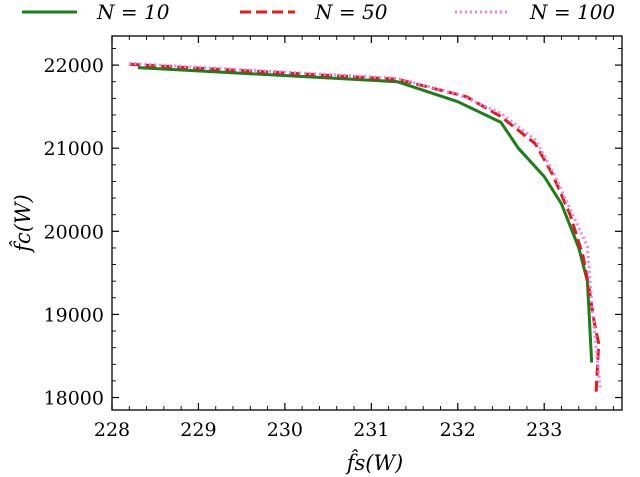  What do you see at coordinates (374, 462) in the screenshot?
I see `x-axis-label: f̂s(W)` at bounding box center [374, 462].